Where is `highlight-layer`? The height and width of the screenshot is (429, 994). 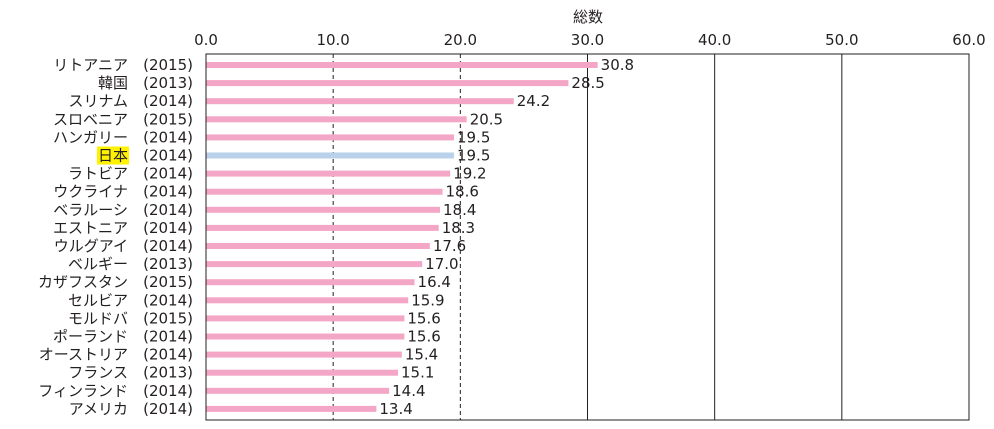 highlight-layer is located at coordinates (112, 155).